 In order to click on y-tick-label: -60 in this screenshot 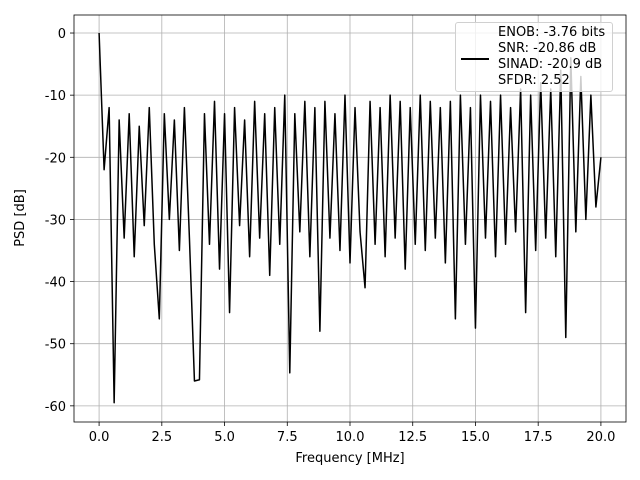, I will do `click(55, 407)`.